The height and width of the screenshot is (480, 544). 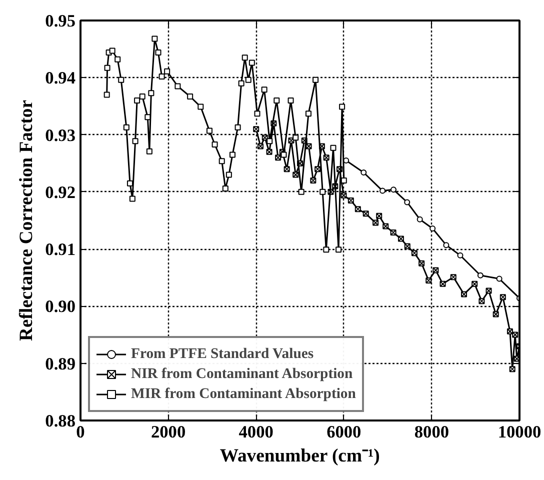 What do you see at coordinates (60, 421) in the screenshot?
I see `y-tick-label: 0.88` at bounding box center [60, 421].